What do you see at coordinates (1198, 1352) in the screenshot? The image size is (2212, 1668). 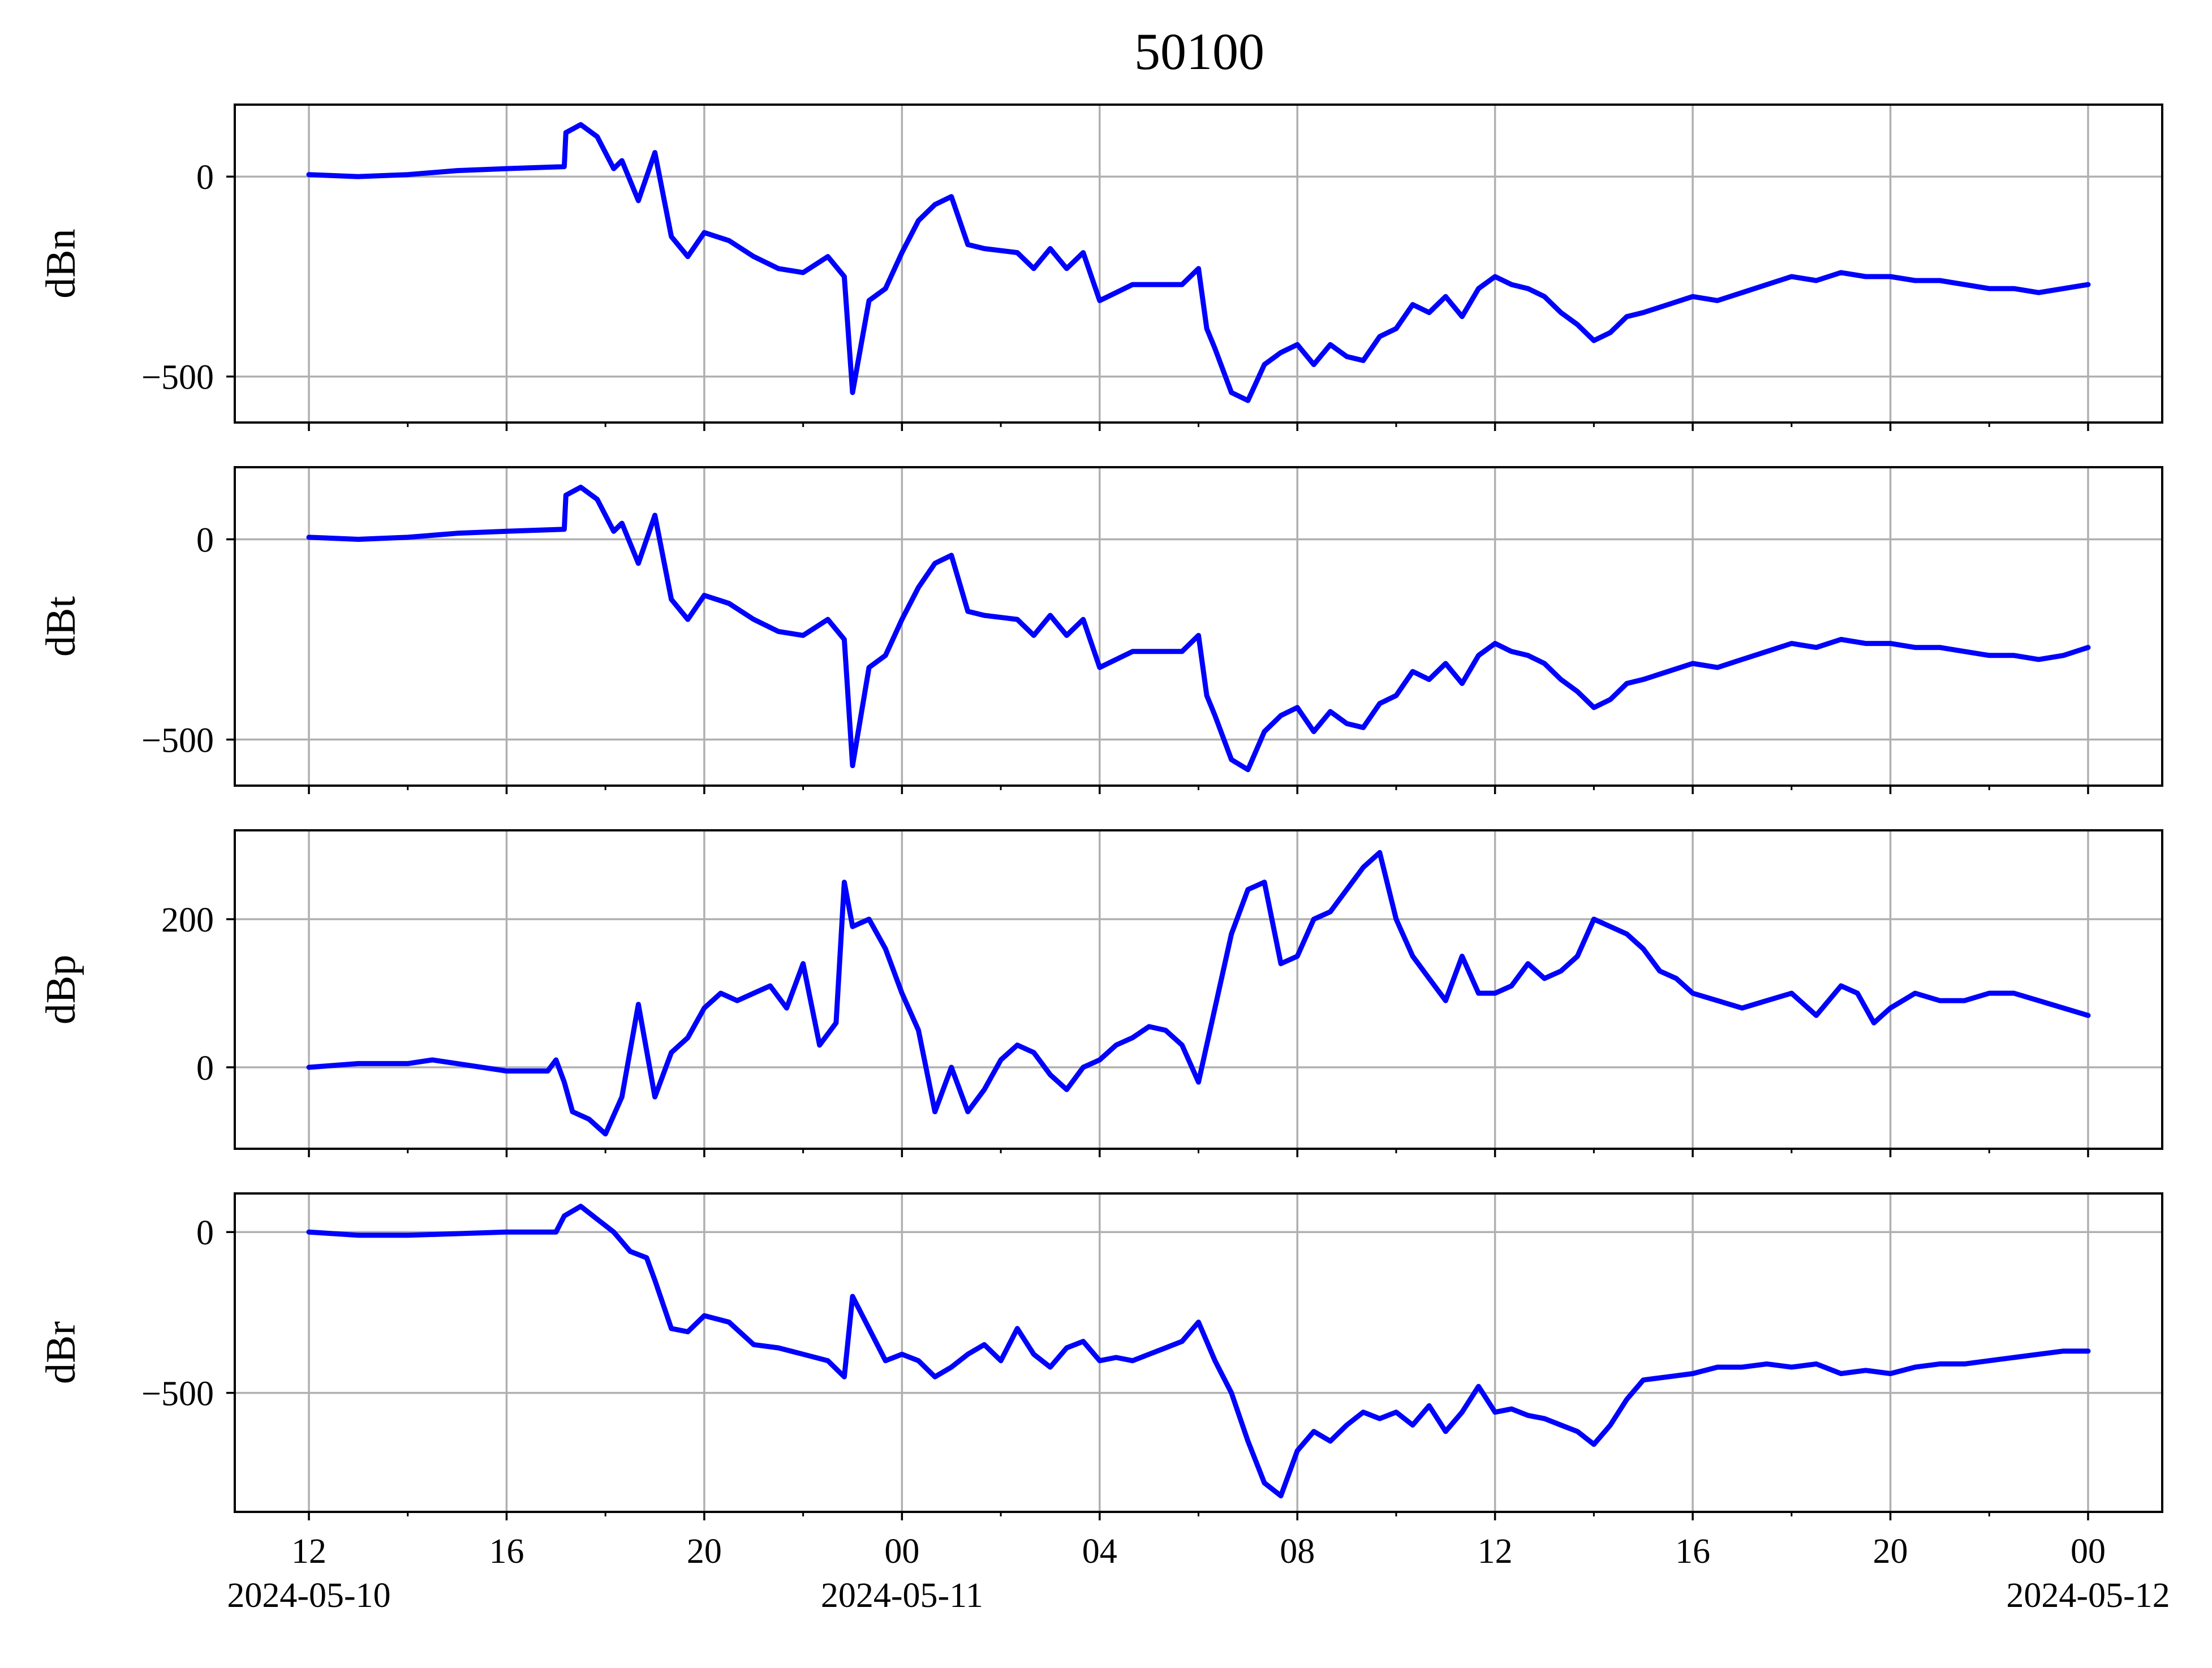 I see `series-line-dBr` at bounding box center [1198, 1352].